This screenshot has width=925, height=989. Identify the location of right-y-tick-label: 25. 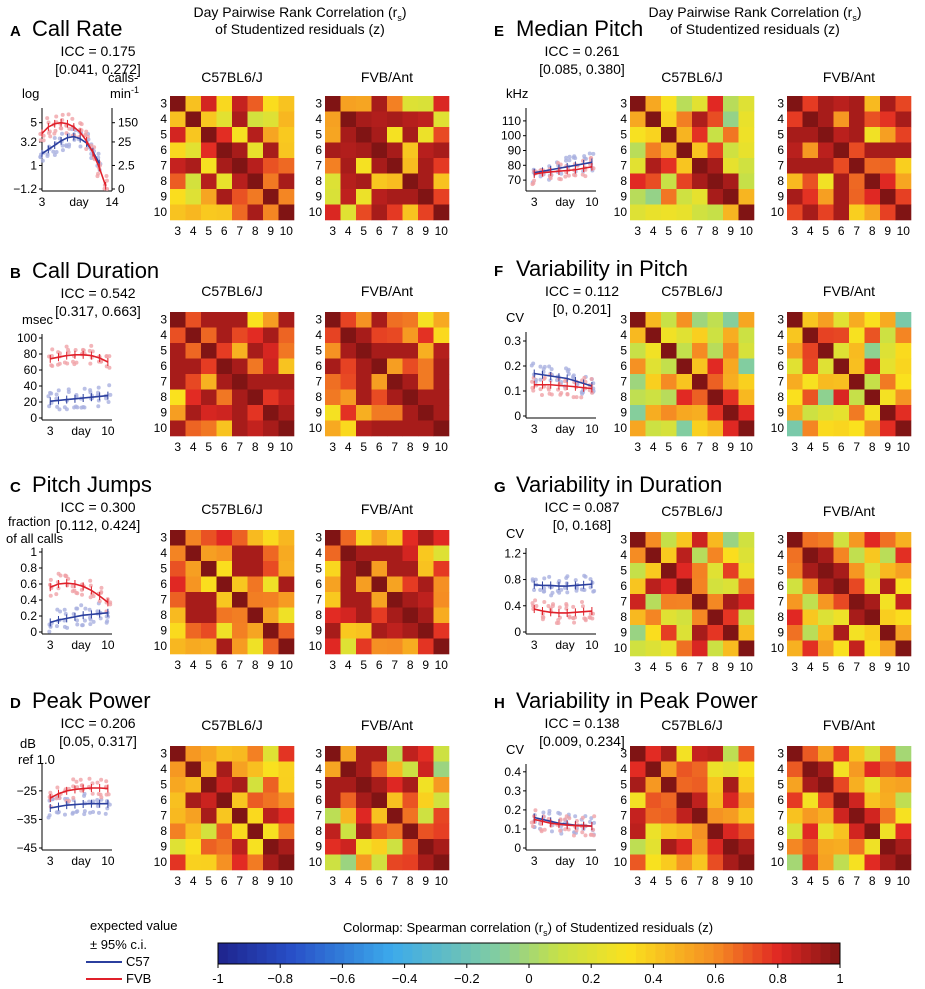
(125, 142).